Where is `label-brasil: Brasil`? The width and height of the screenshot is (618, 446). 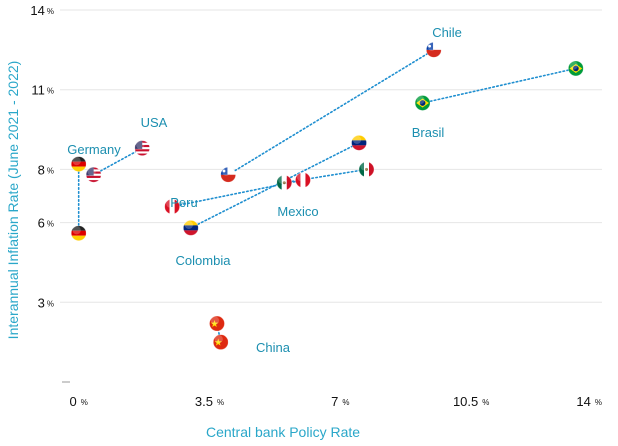 label-brasil: Brasil is located at coordinates (428, 132).